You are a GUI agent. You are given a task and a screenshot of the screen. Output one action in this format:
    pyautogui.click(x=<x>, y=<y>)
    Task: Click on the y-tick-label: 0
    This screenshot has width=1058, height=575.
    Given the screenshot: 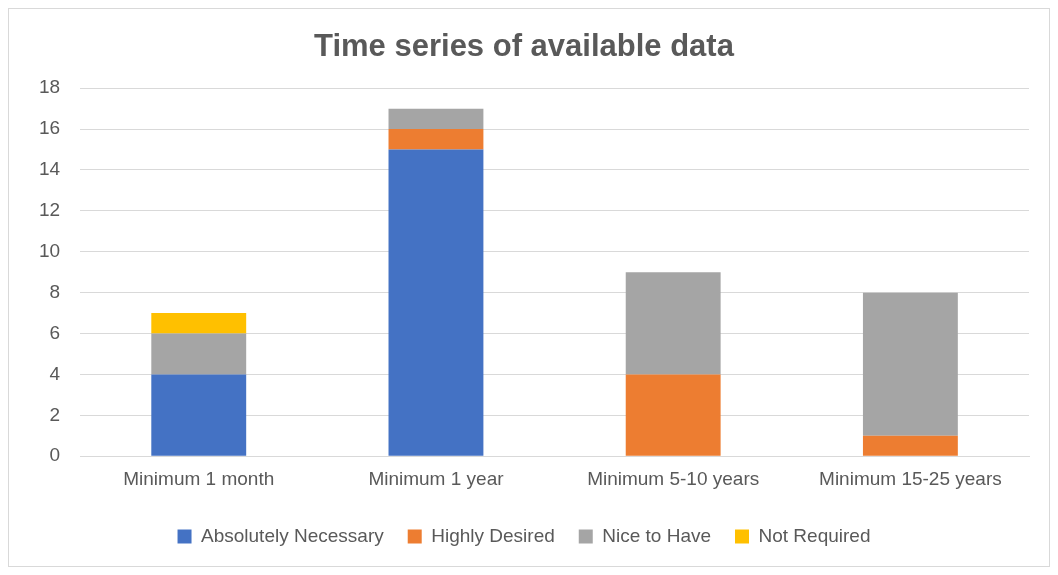 What is the action you would take?
    pyautogui.click(x=55, y=455)
    